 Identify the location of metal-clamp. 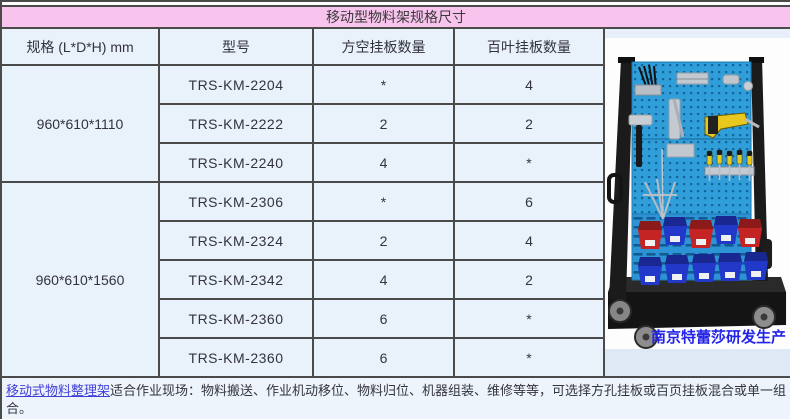
(680, 150).